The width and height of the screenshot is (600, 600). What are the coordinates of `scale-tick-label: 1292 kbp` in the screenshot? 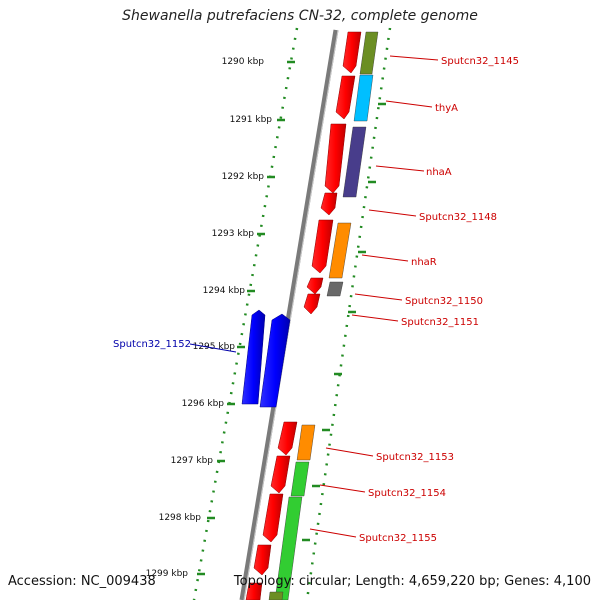 It's located at (243, 177).